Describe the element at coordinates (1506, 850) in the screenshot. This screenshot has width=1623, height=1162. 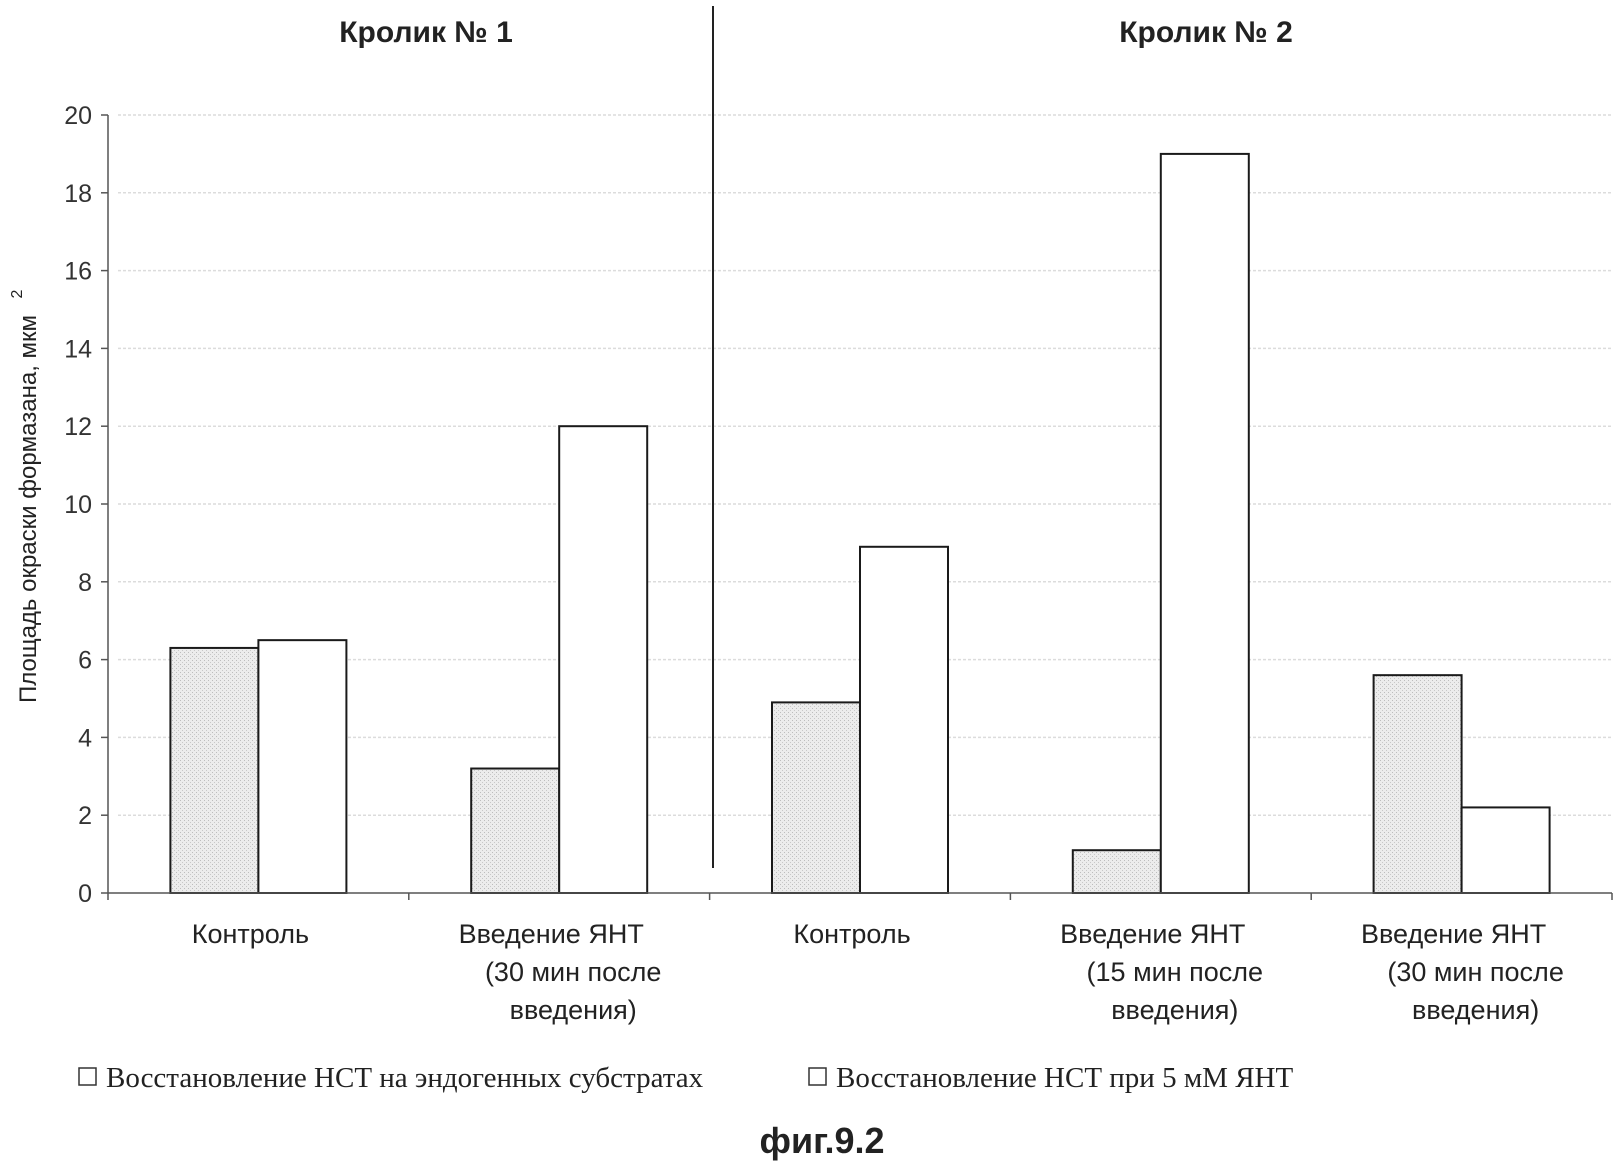
I see `bar-series2-cat5` at that location.